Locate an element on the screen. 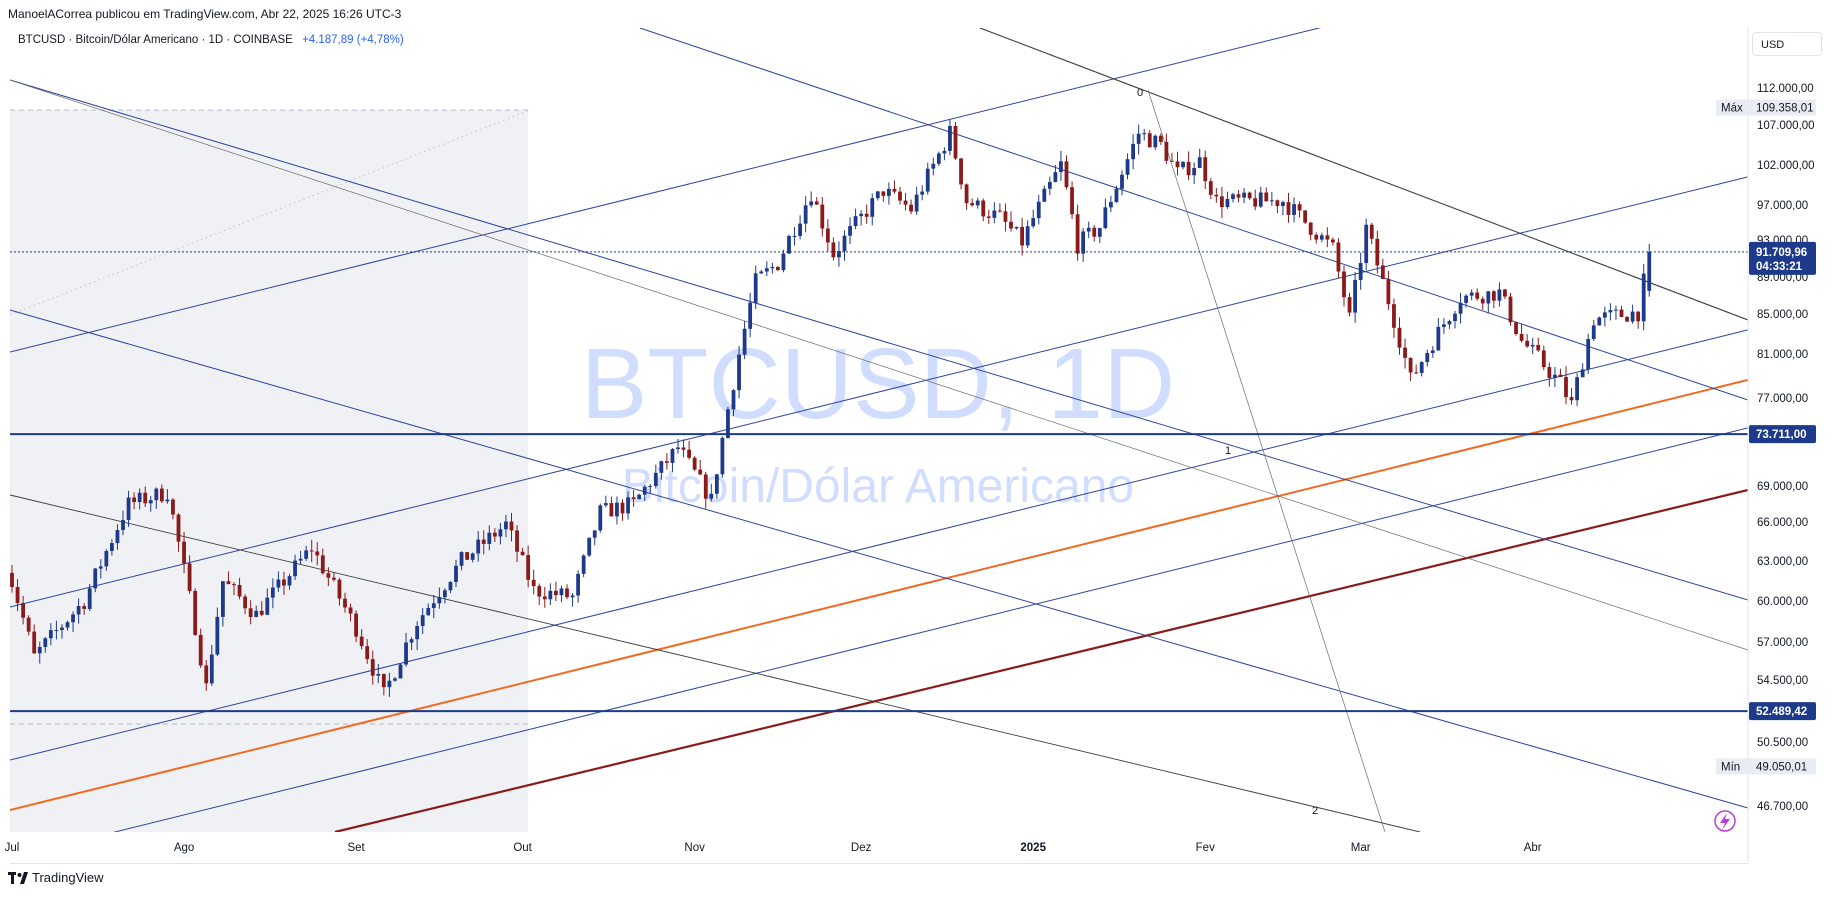 The width and height of the screenshot is (1835, 897). time-tick-0: Jul is located at coordinates (12, 848).